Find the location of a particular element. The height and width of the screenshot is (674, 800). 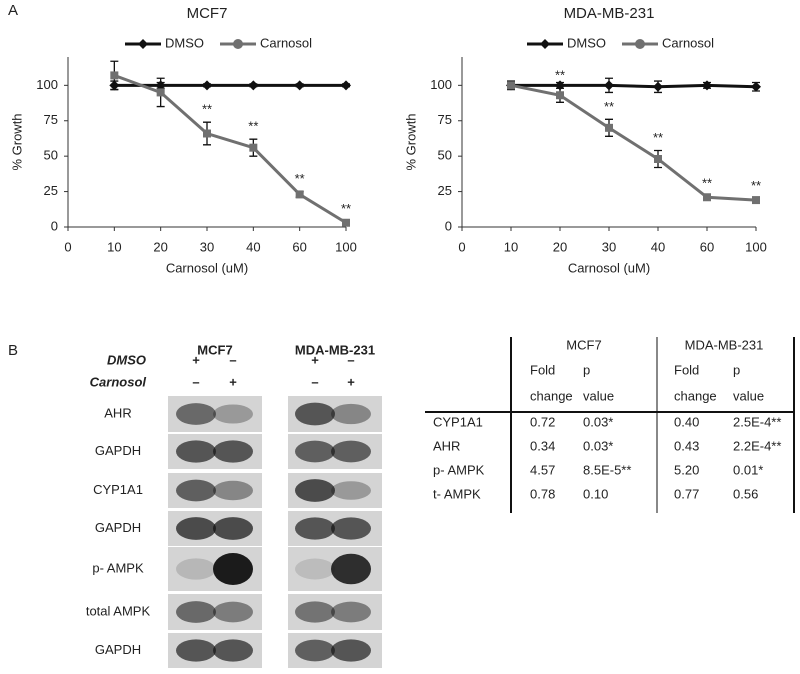

series-line is located at coordinates (230, 149).